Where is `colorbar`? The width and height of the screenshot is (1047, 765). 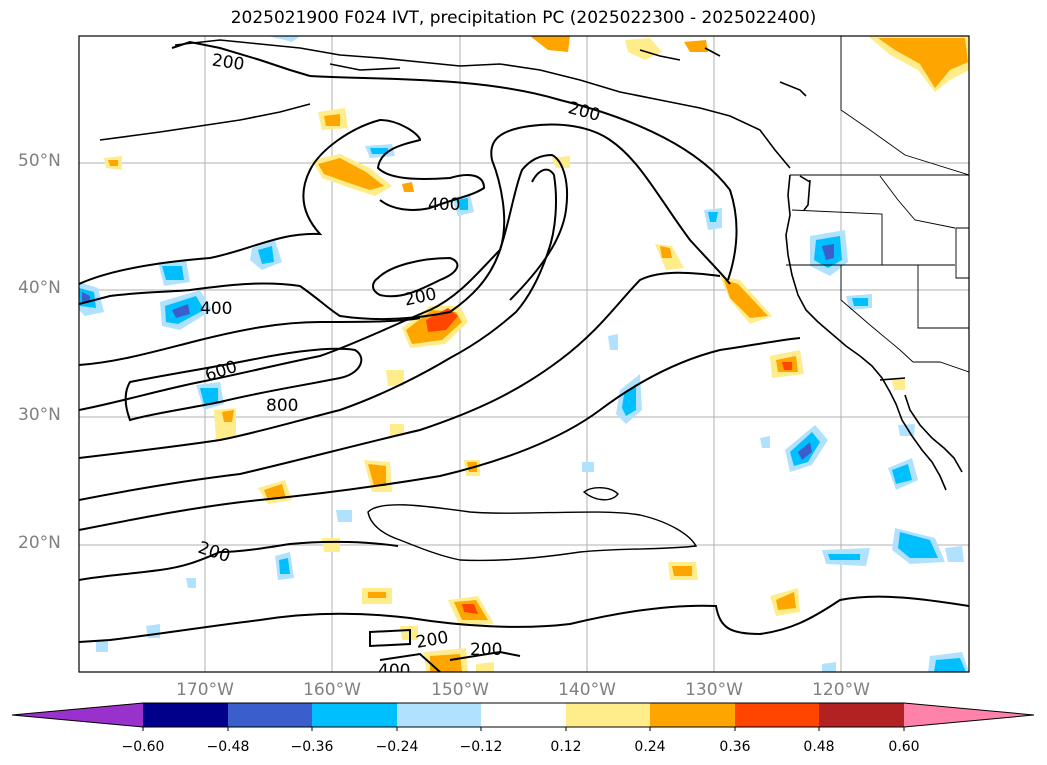
colorbar is located at coordinates (523, 716).